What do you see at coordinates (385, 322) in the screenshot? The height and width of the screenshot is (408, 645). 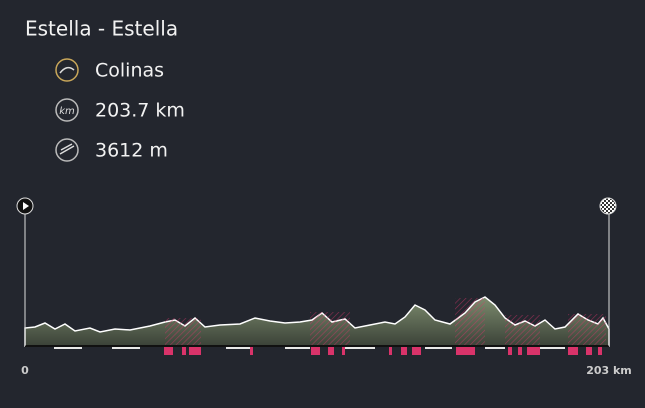 I see `climb-hatches` at bounding box center [385, 322].